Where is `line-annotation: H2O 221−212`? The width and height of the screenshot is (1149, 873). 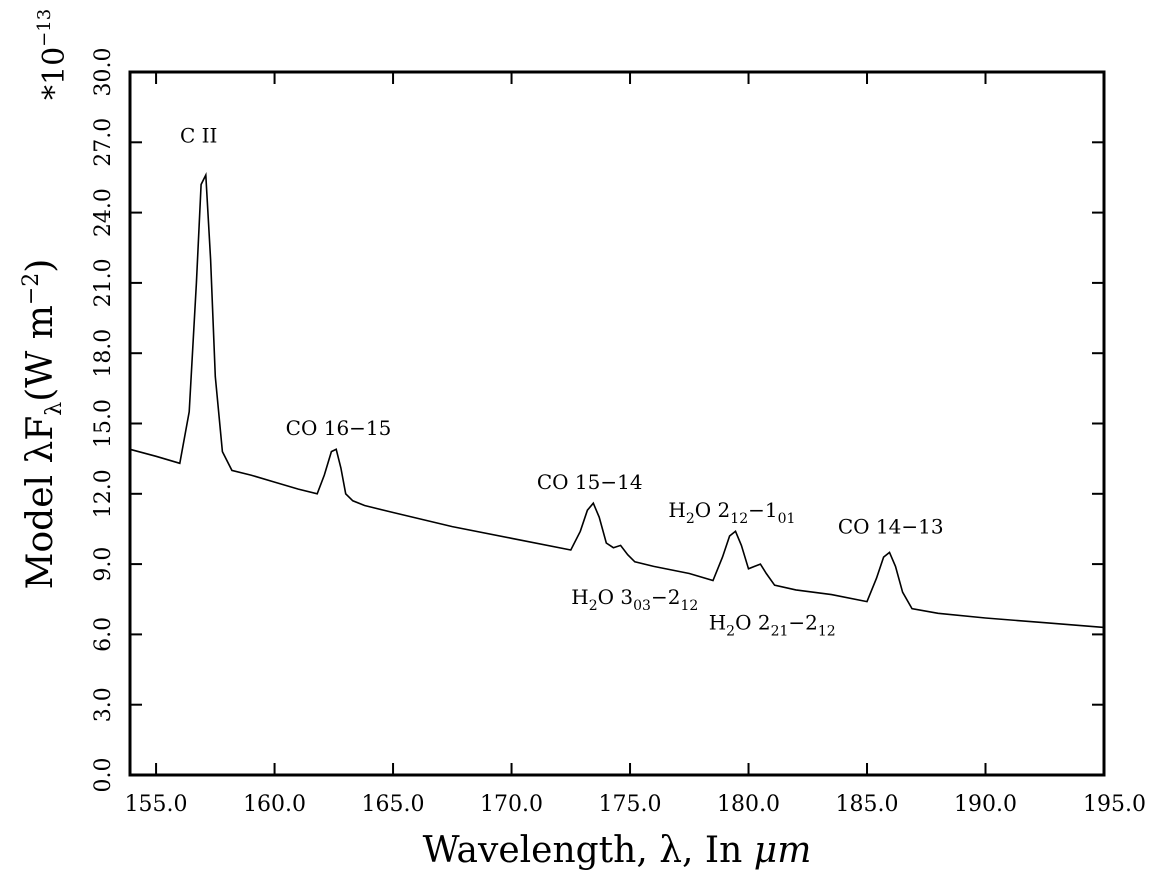
line-annotation: H2O 221−212 is located at coordinates (772, 625).